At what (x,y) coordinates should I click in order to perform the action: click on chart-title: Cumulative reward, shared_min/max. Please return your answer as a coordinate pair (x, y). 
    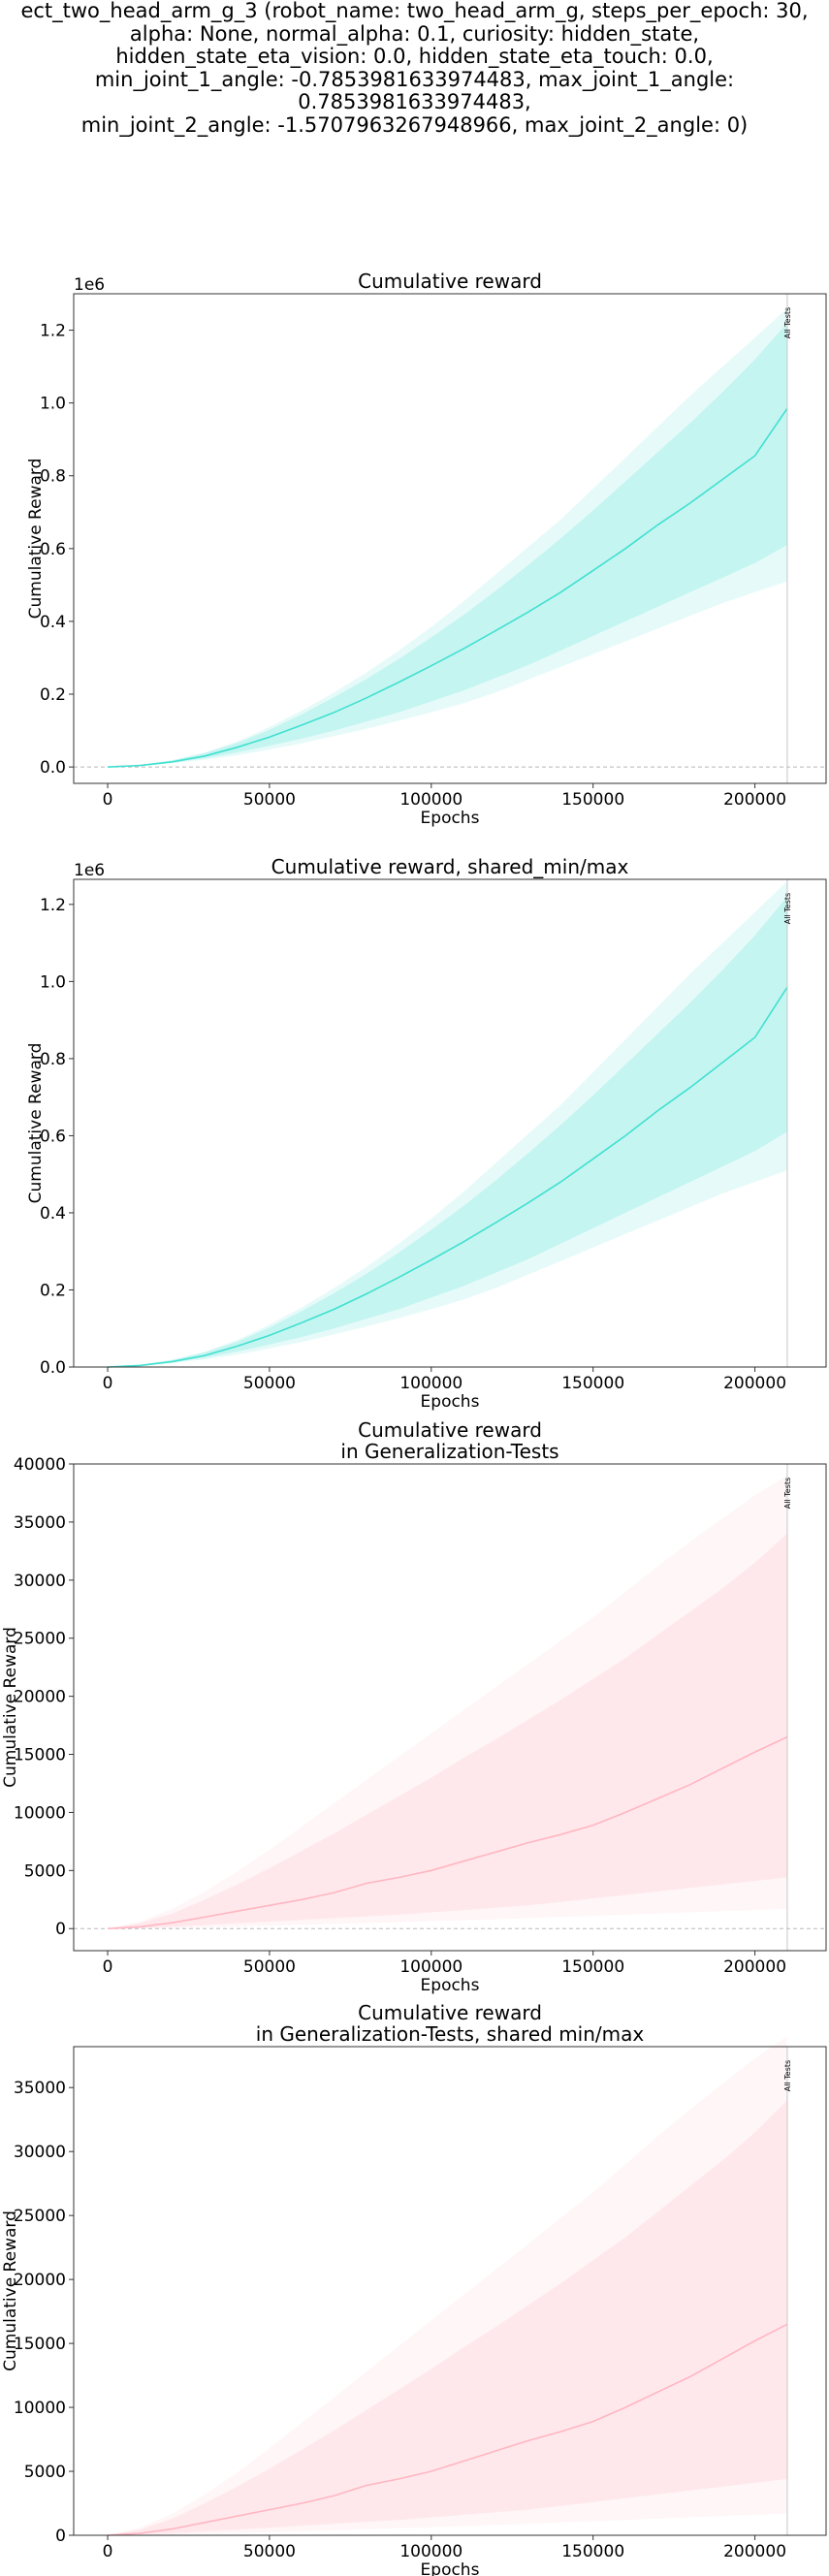
    Looking at the image, I should click on (450, 867).